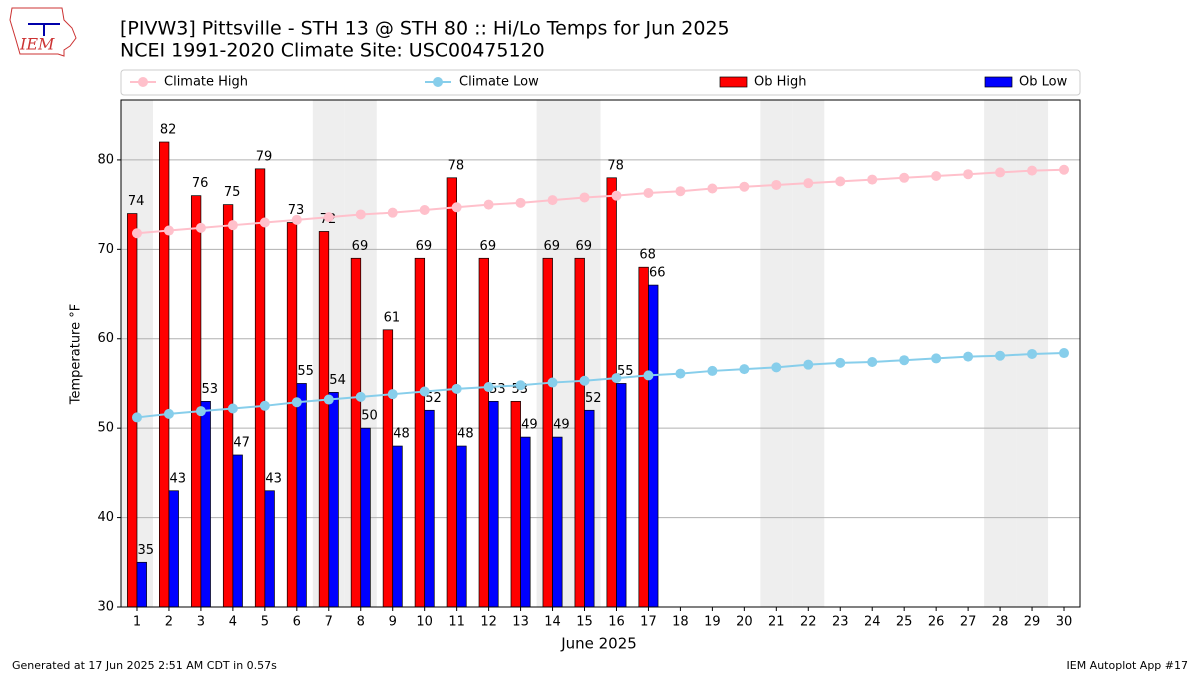 This screenshot has width=1200, height=675. Describe the element at coordinates (206, 82) in the screenshot. I see `legend-label: Climate High` at that location.